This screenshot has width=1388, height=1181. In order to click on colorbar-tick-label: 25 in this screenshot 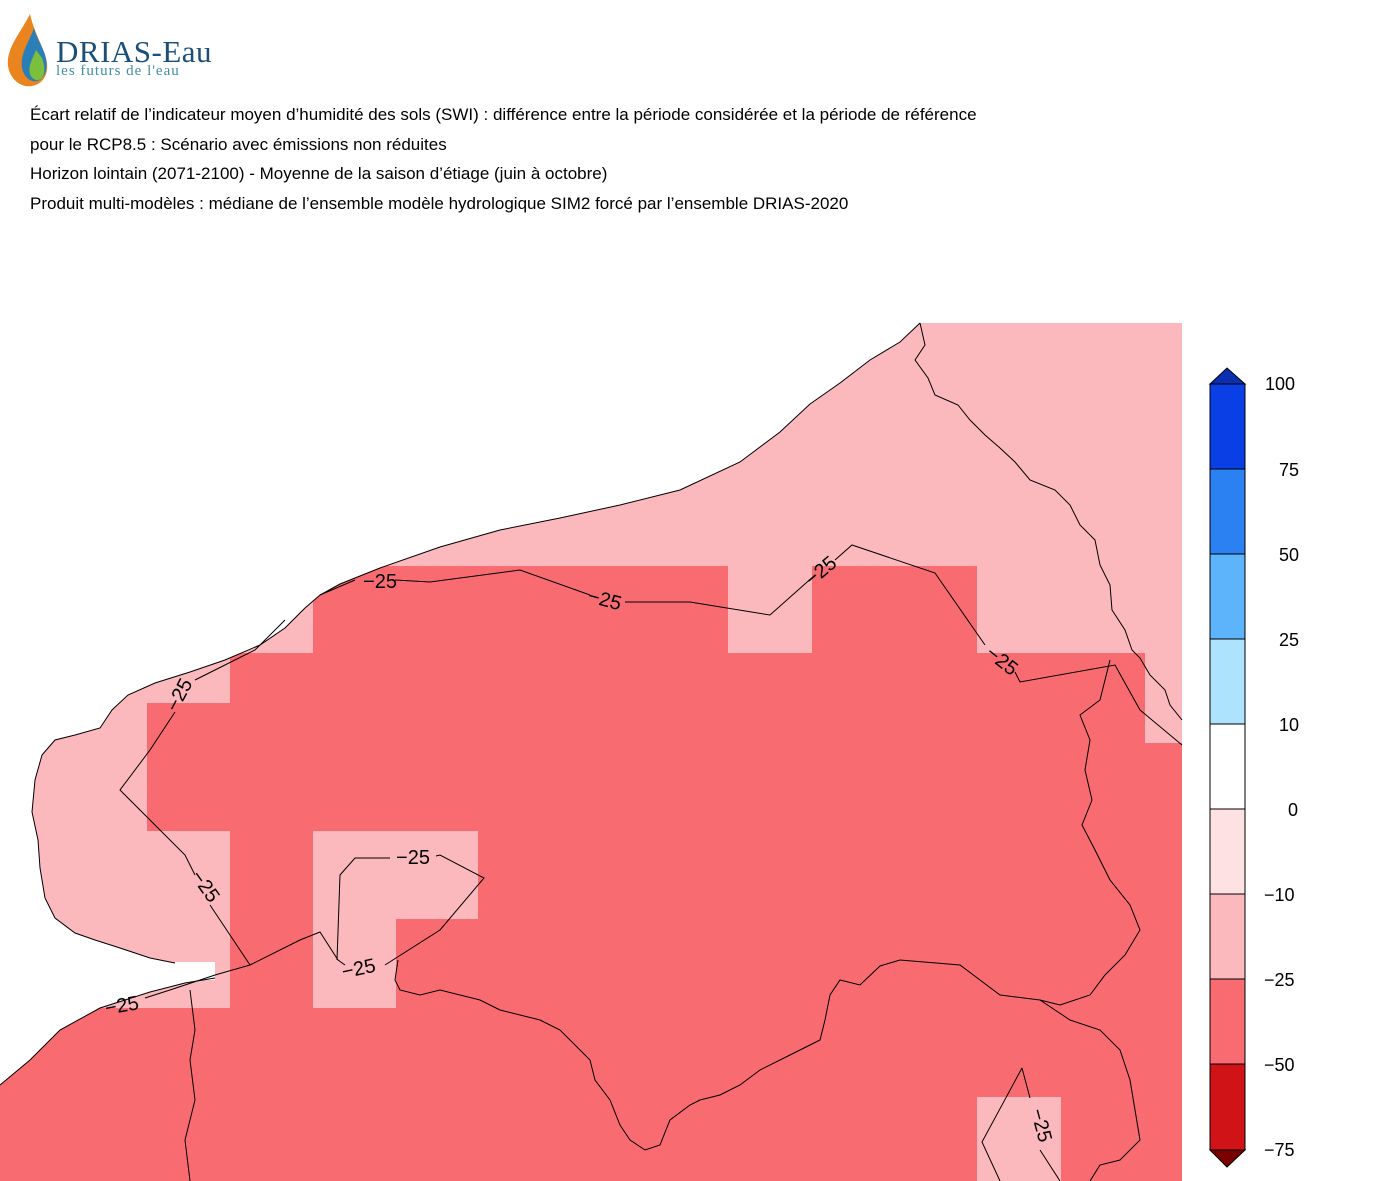, I will do `click(1289, 640)`.